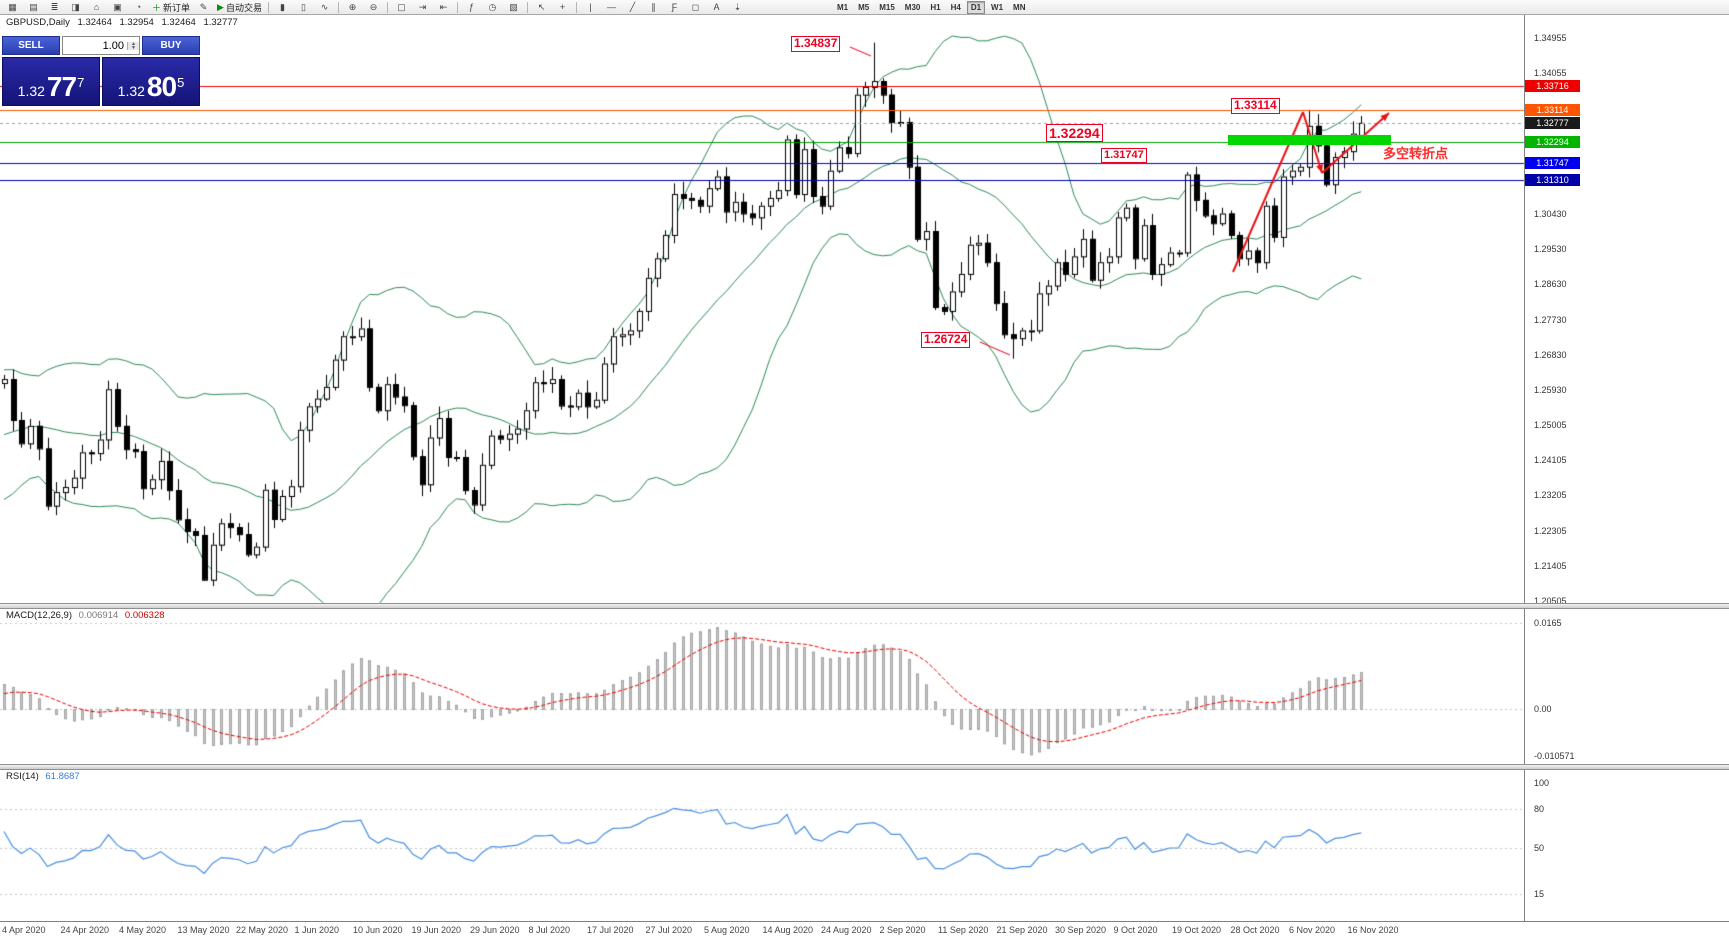 The image size is (1729, 939). I want to click on price-annotation-1.31747: 1.31747, so click(1124, 155).